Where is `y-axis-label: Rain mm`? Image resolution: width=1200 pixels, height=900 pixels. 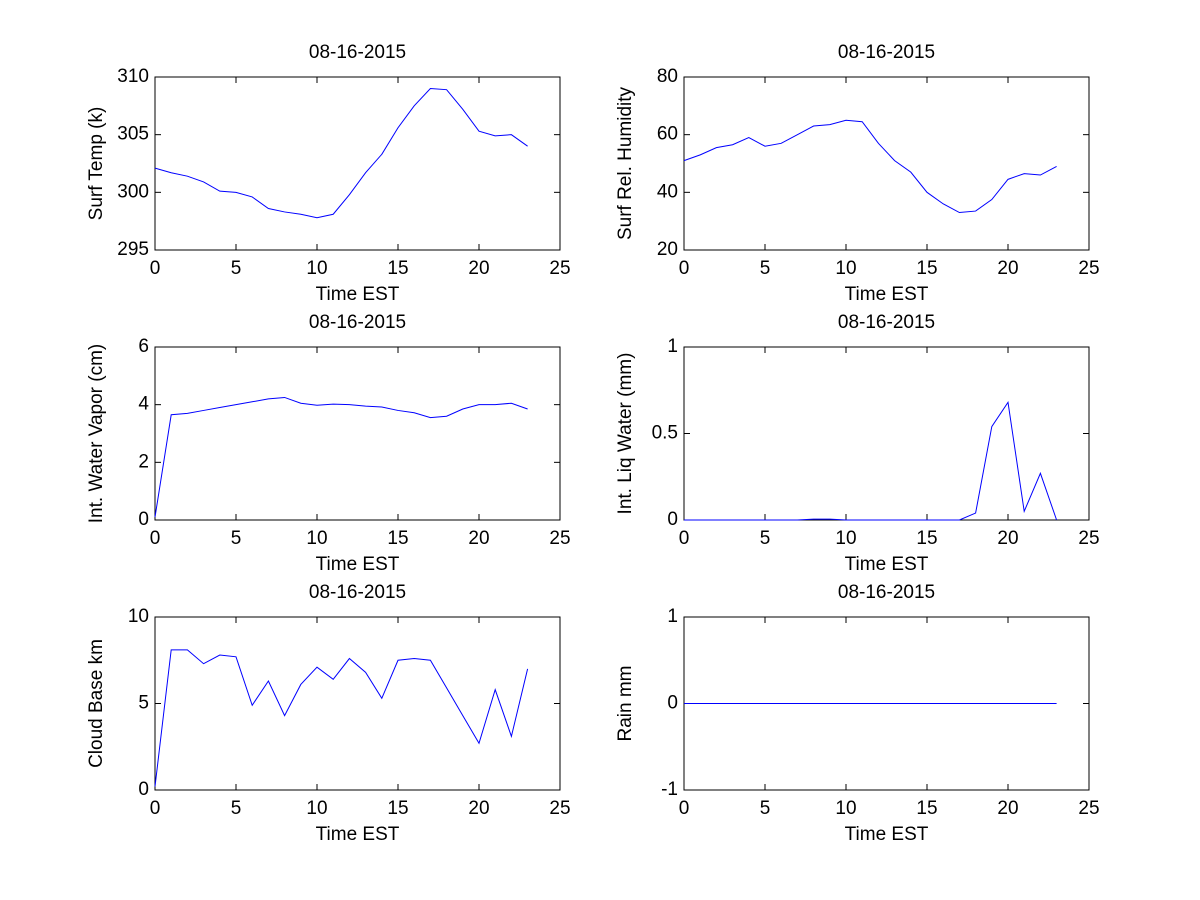 y-axis-label: Rain mm is located at coordinates (625, 703).